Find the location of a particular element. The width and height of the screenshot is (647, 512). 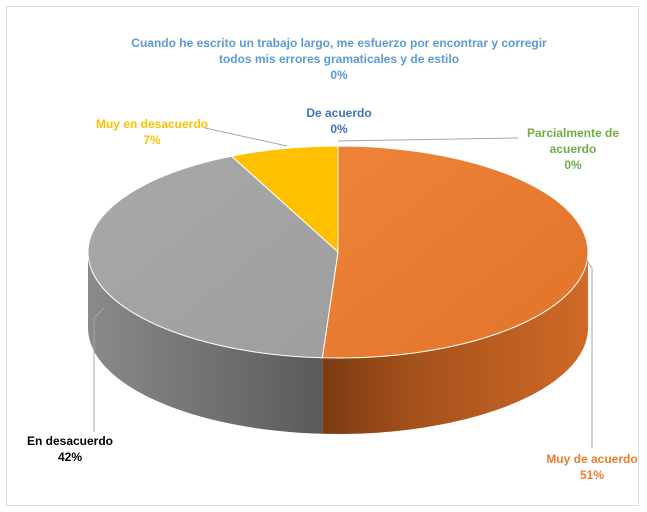

data-label-3: De acuerdo 0% is located at coordinates (338, 121).